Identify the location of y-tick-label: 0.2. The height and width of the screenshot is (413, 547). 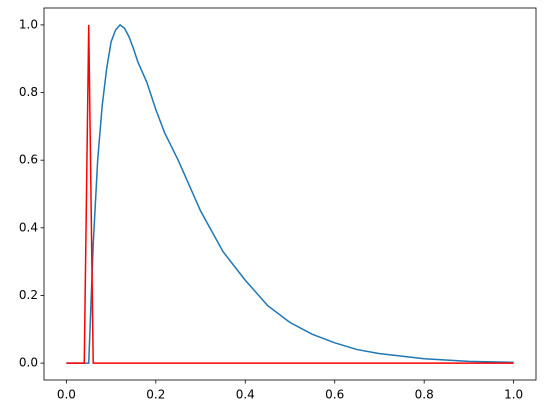
(28, 295).